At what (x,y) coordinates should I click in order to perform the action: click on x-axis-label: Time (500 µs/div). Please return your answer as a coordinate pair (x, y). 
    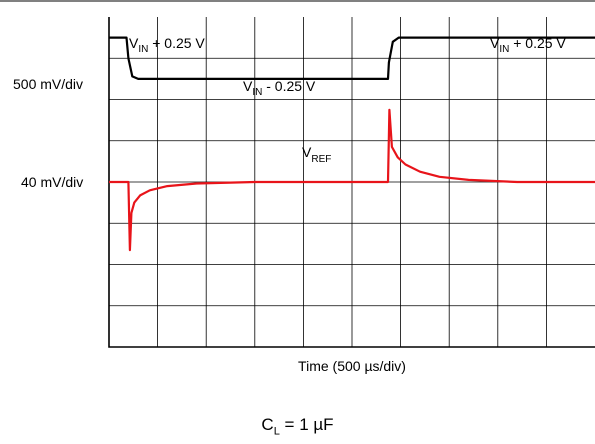
    Looking at the image, I should click on (352, 366).